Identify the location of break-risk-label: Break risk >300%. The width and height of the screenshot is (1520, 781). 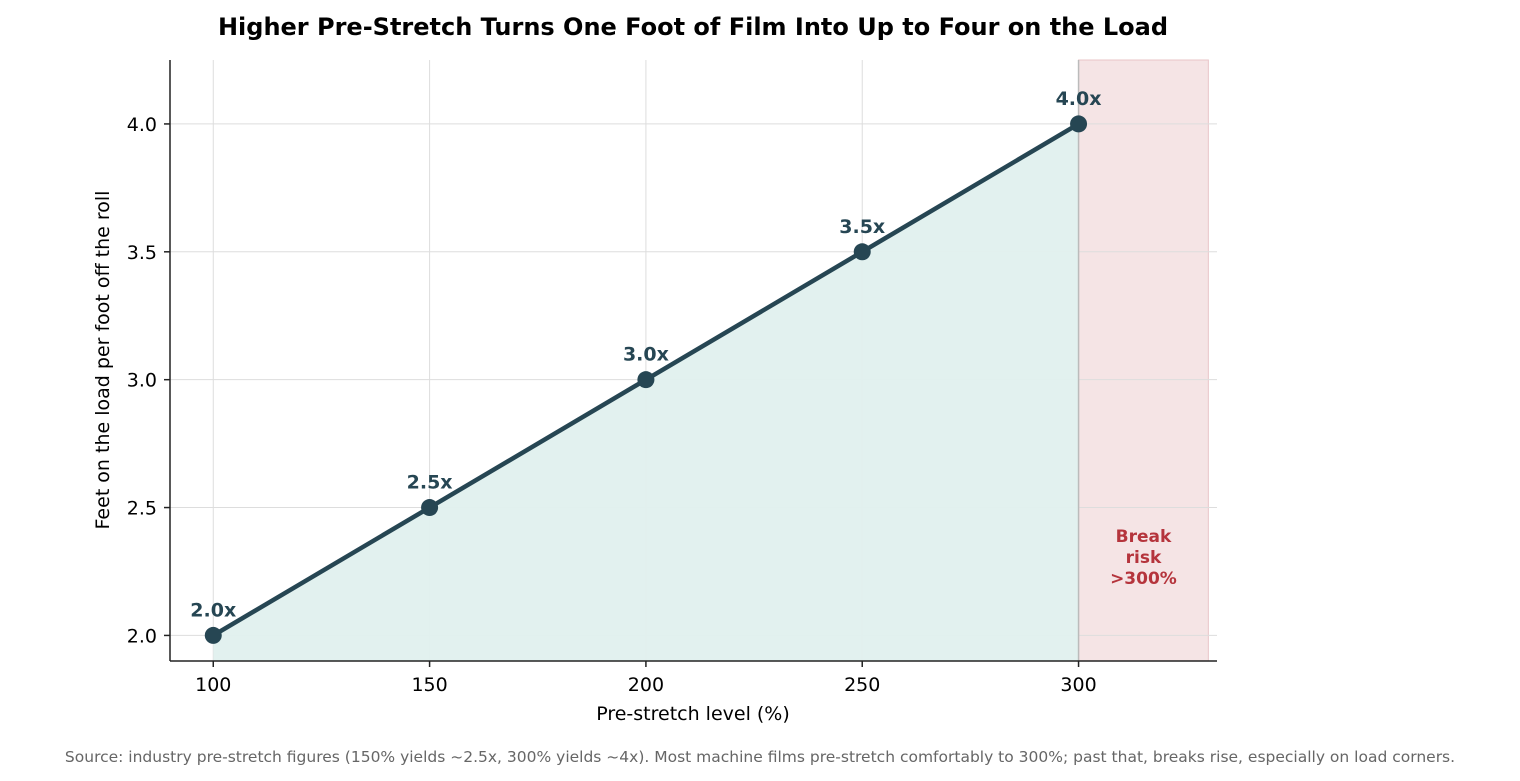
(1143, 558).